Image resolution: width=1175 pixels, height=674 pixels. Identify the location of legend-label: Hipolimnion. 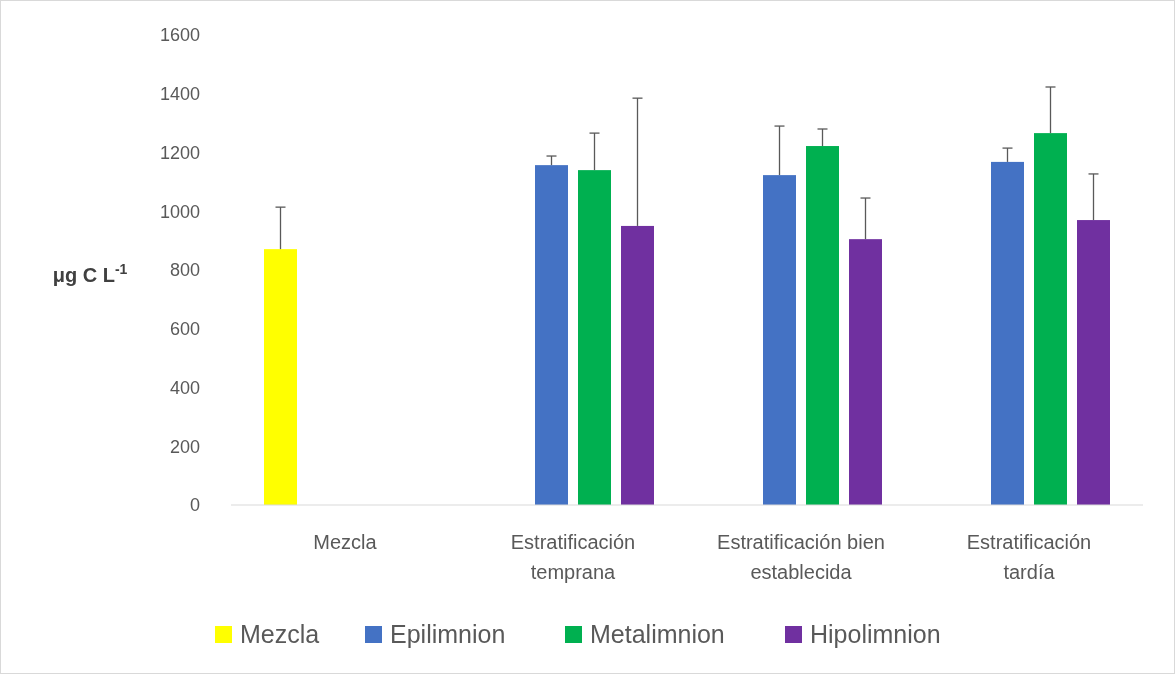
(875, 634).